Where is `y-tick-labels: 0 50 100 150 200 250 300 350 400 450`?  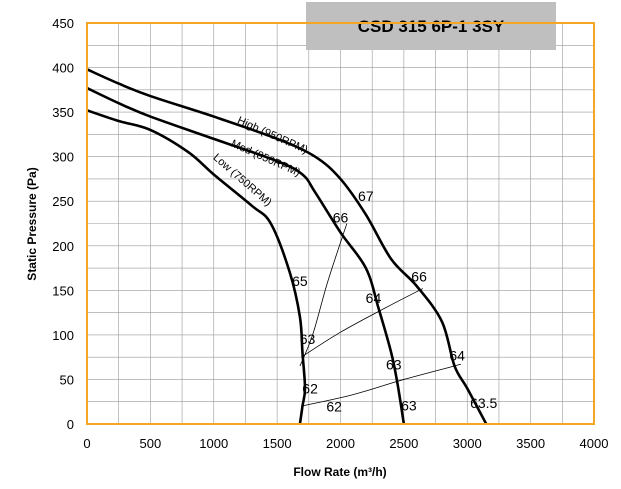
y-tick-labels: 0 50 100 150 200 250 300 350 400 450 is located at coordinates (63, 224).